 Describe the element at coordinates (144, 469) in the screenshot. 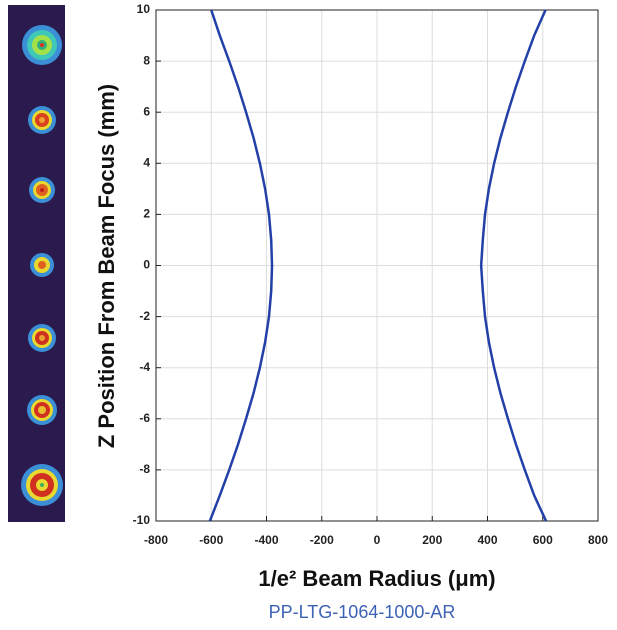

I see `y-tick-label: -8` at that location.